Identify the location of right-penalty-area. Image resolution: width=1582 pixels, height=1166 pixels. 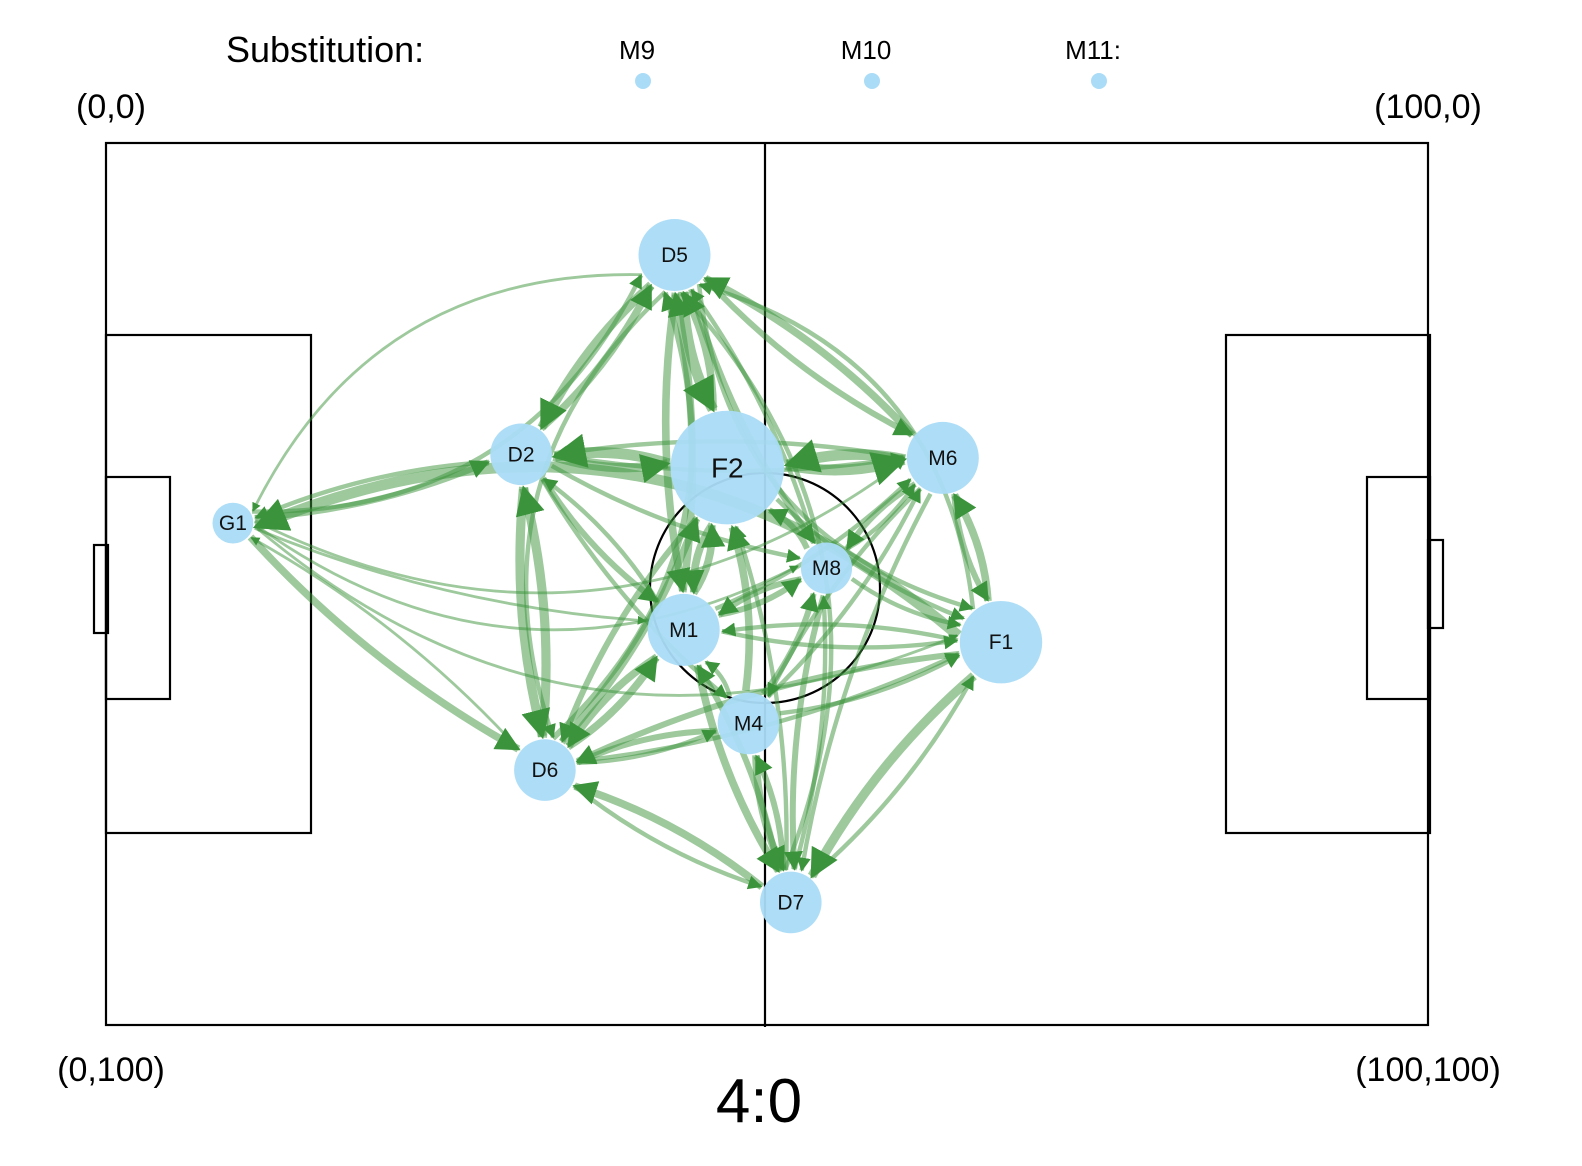
(1328, 584).